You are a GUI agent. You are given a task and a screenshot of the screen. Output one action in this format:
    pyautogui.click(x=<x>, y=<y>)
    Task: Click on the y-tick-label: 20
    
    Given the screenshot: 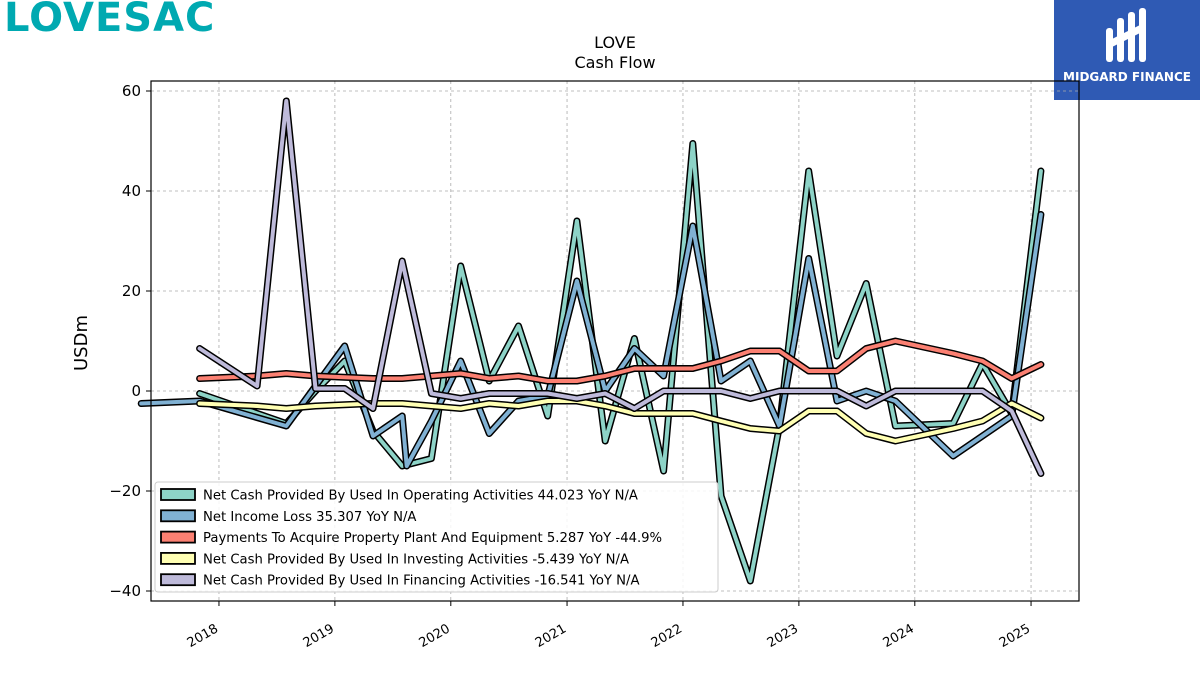 What is the action you would take?
    pyautogui.click(x=131, y=291)
    